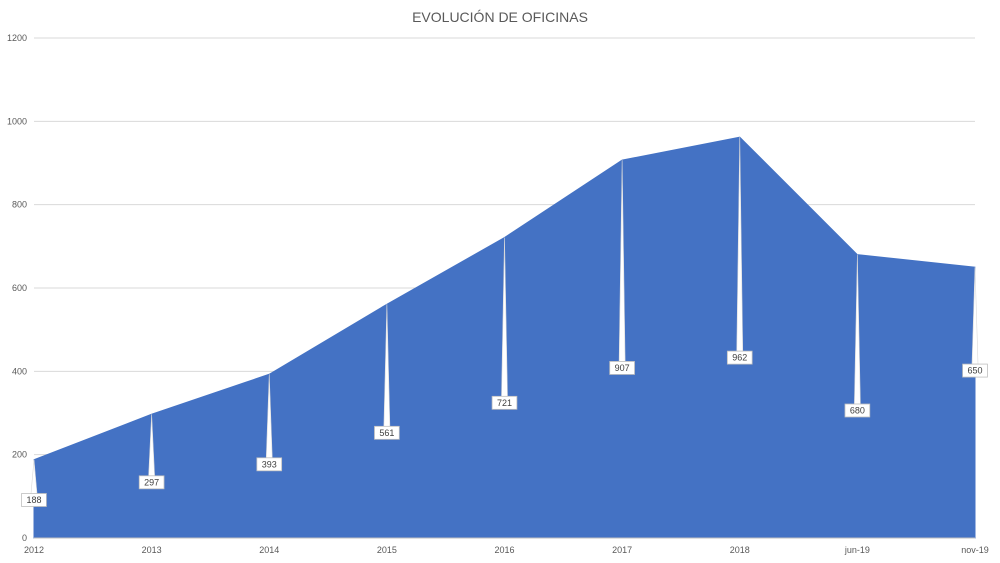 This screenshot has width=1000, height=563. What do you see at coordinates (622, 550) in the screenshot?
I see `x-tick-label: 2017` at bounding box center [622, 550].